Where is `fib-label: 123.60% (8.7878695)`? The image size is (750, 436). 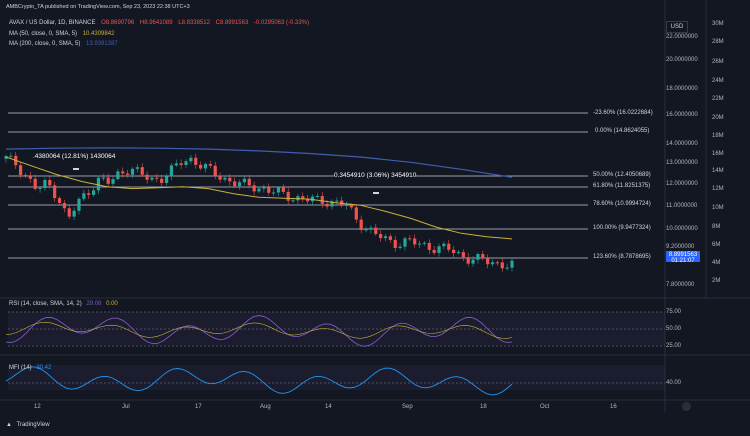
fib-label: 123.60% (8.7878695) is located at coordinates (622, 257).